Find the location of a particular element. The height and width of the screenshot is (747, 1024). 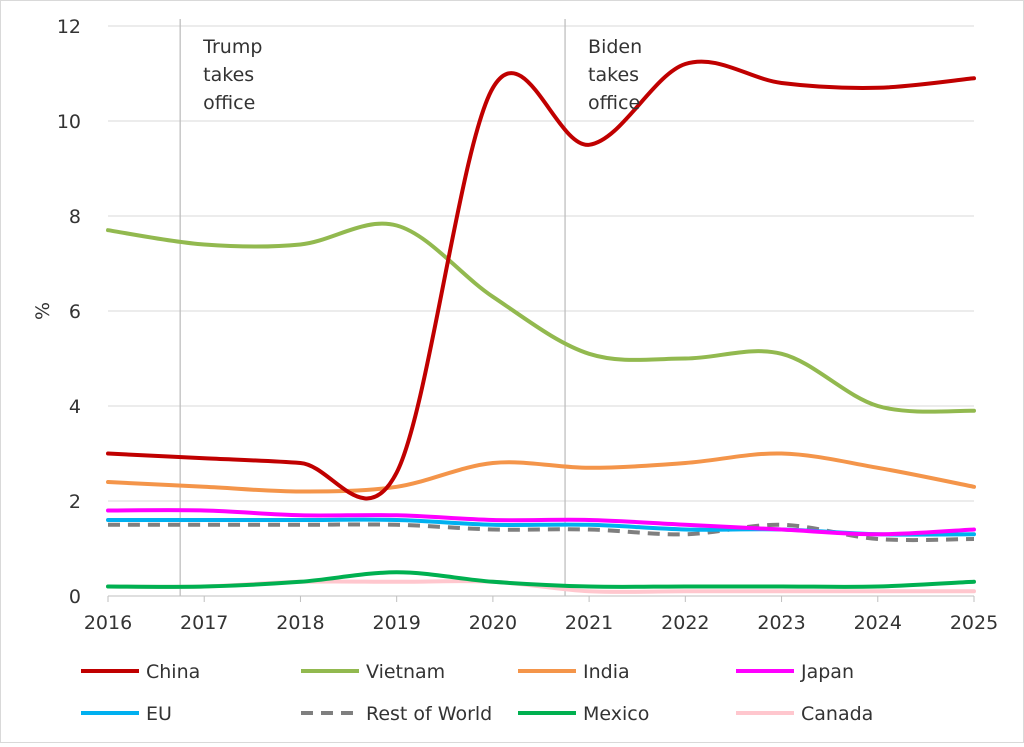

annotation-text: Biden is located at coordinates (615, 47).